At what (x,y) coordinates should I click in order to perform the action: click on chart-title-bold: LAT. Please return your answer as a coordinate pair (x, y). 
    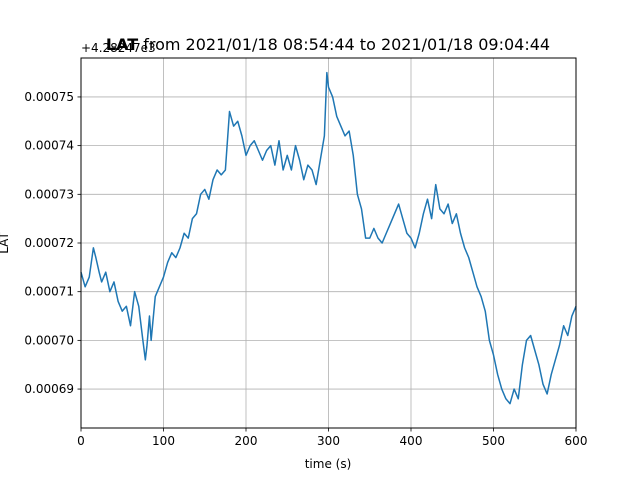
    Looking at the image, I should click on (122, 44).